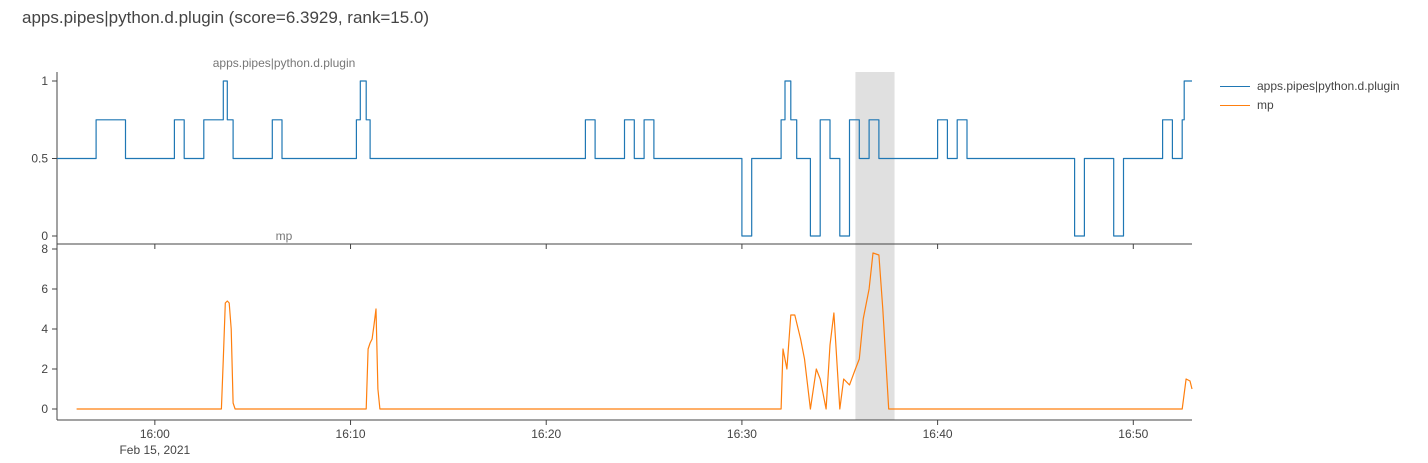 This screenshot has height=463, width=1428. I want to click on legend-swatch-mp, so click(1235, 105).